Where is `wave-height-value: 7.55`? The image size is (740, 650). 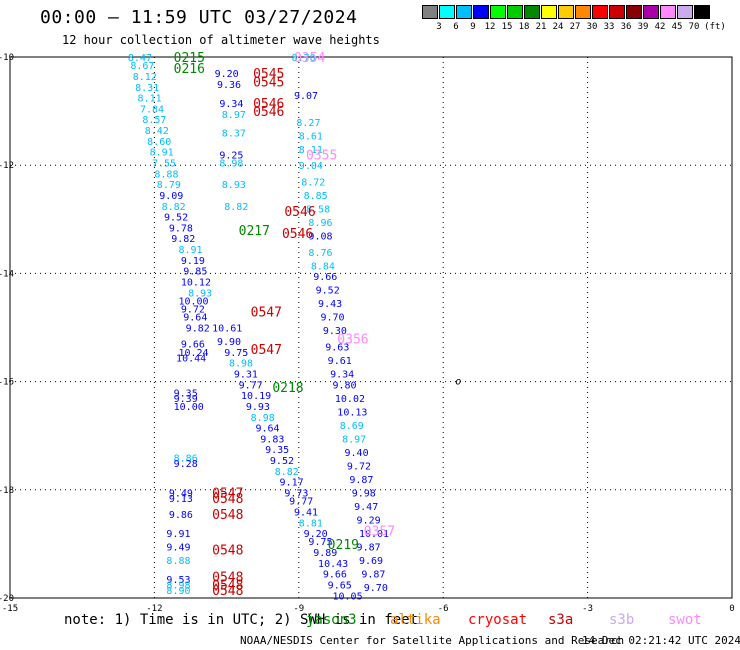
wave-height-value: 7.55 is located at coordinates (164, 163).